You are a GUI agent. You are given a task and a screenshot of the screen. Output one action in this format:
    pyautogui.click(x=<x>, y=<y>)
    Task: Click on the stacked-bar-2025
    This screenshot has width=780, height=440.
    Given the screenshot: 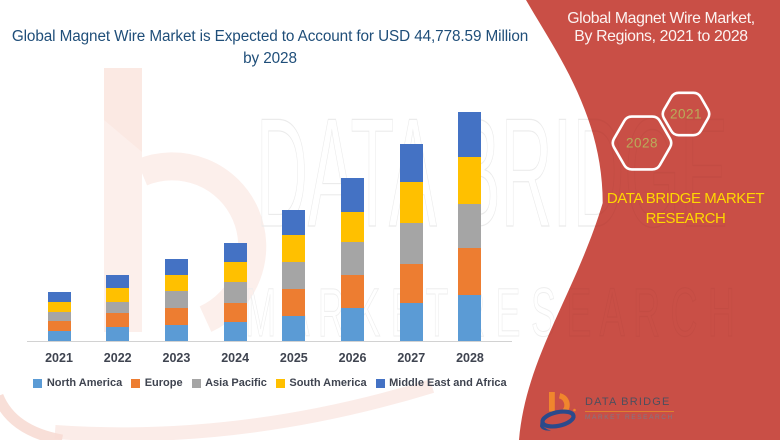 What is the action you would take?
    pyautogui.click(x=294, y=275)
    